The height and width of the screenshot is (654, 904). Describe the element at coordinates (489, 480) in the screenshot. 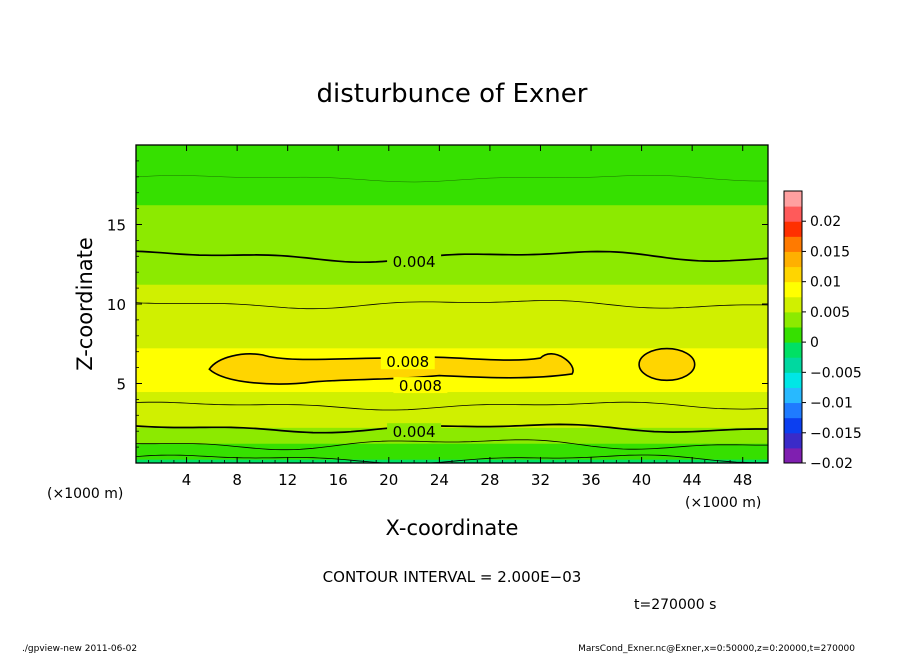

I see `x-tick-label: 28` at that location.